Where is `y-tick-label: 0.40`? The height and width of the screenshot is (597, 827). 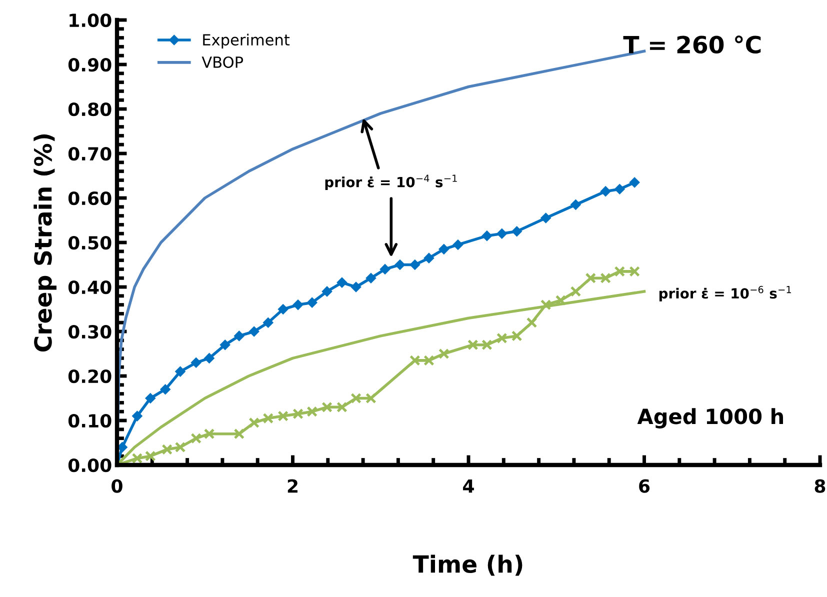
y-tick-label: 0.40 is located at coordinates (90, 287).